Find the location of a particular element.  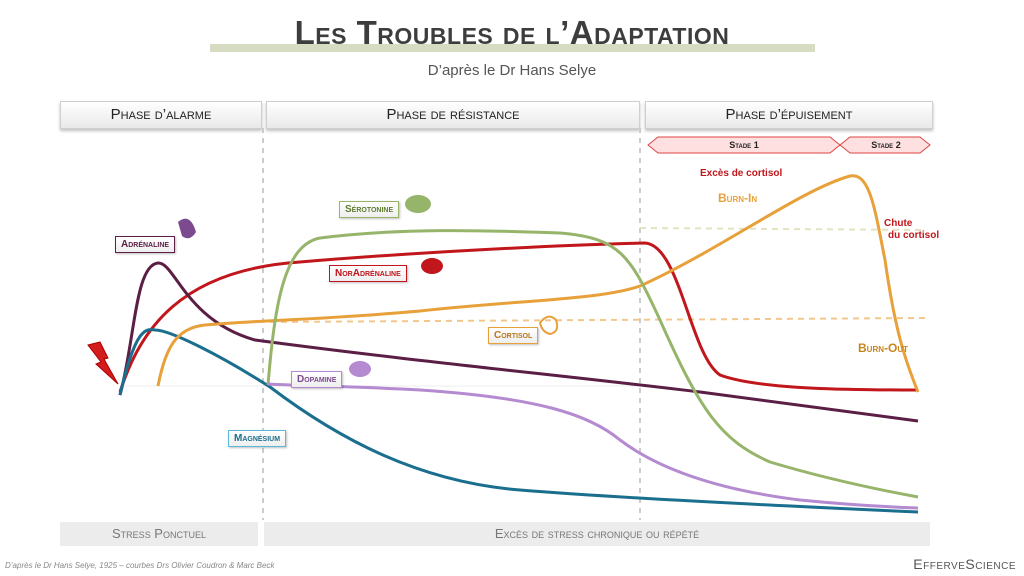

purple-brain-icon is located at coordinates (360, 369).